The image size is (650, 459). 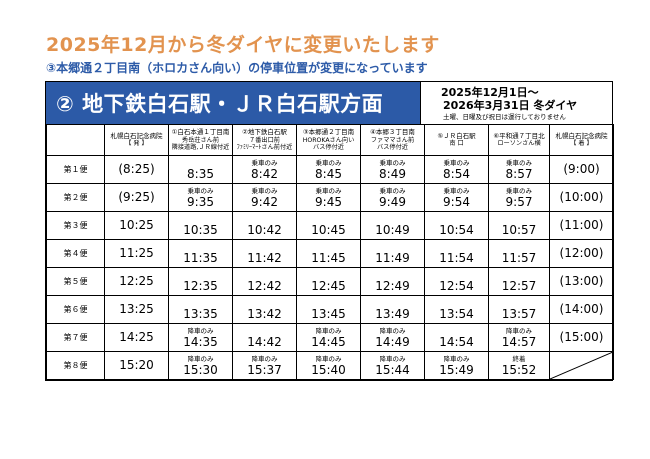 I want to click on stop-time: 12:45, so click(x=328, y=281).